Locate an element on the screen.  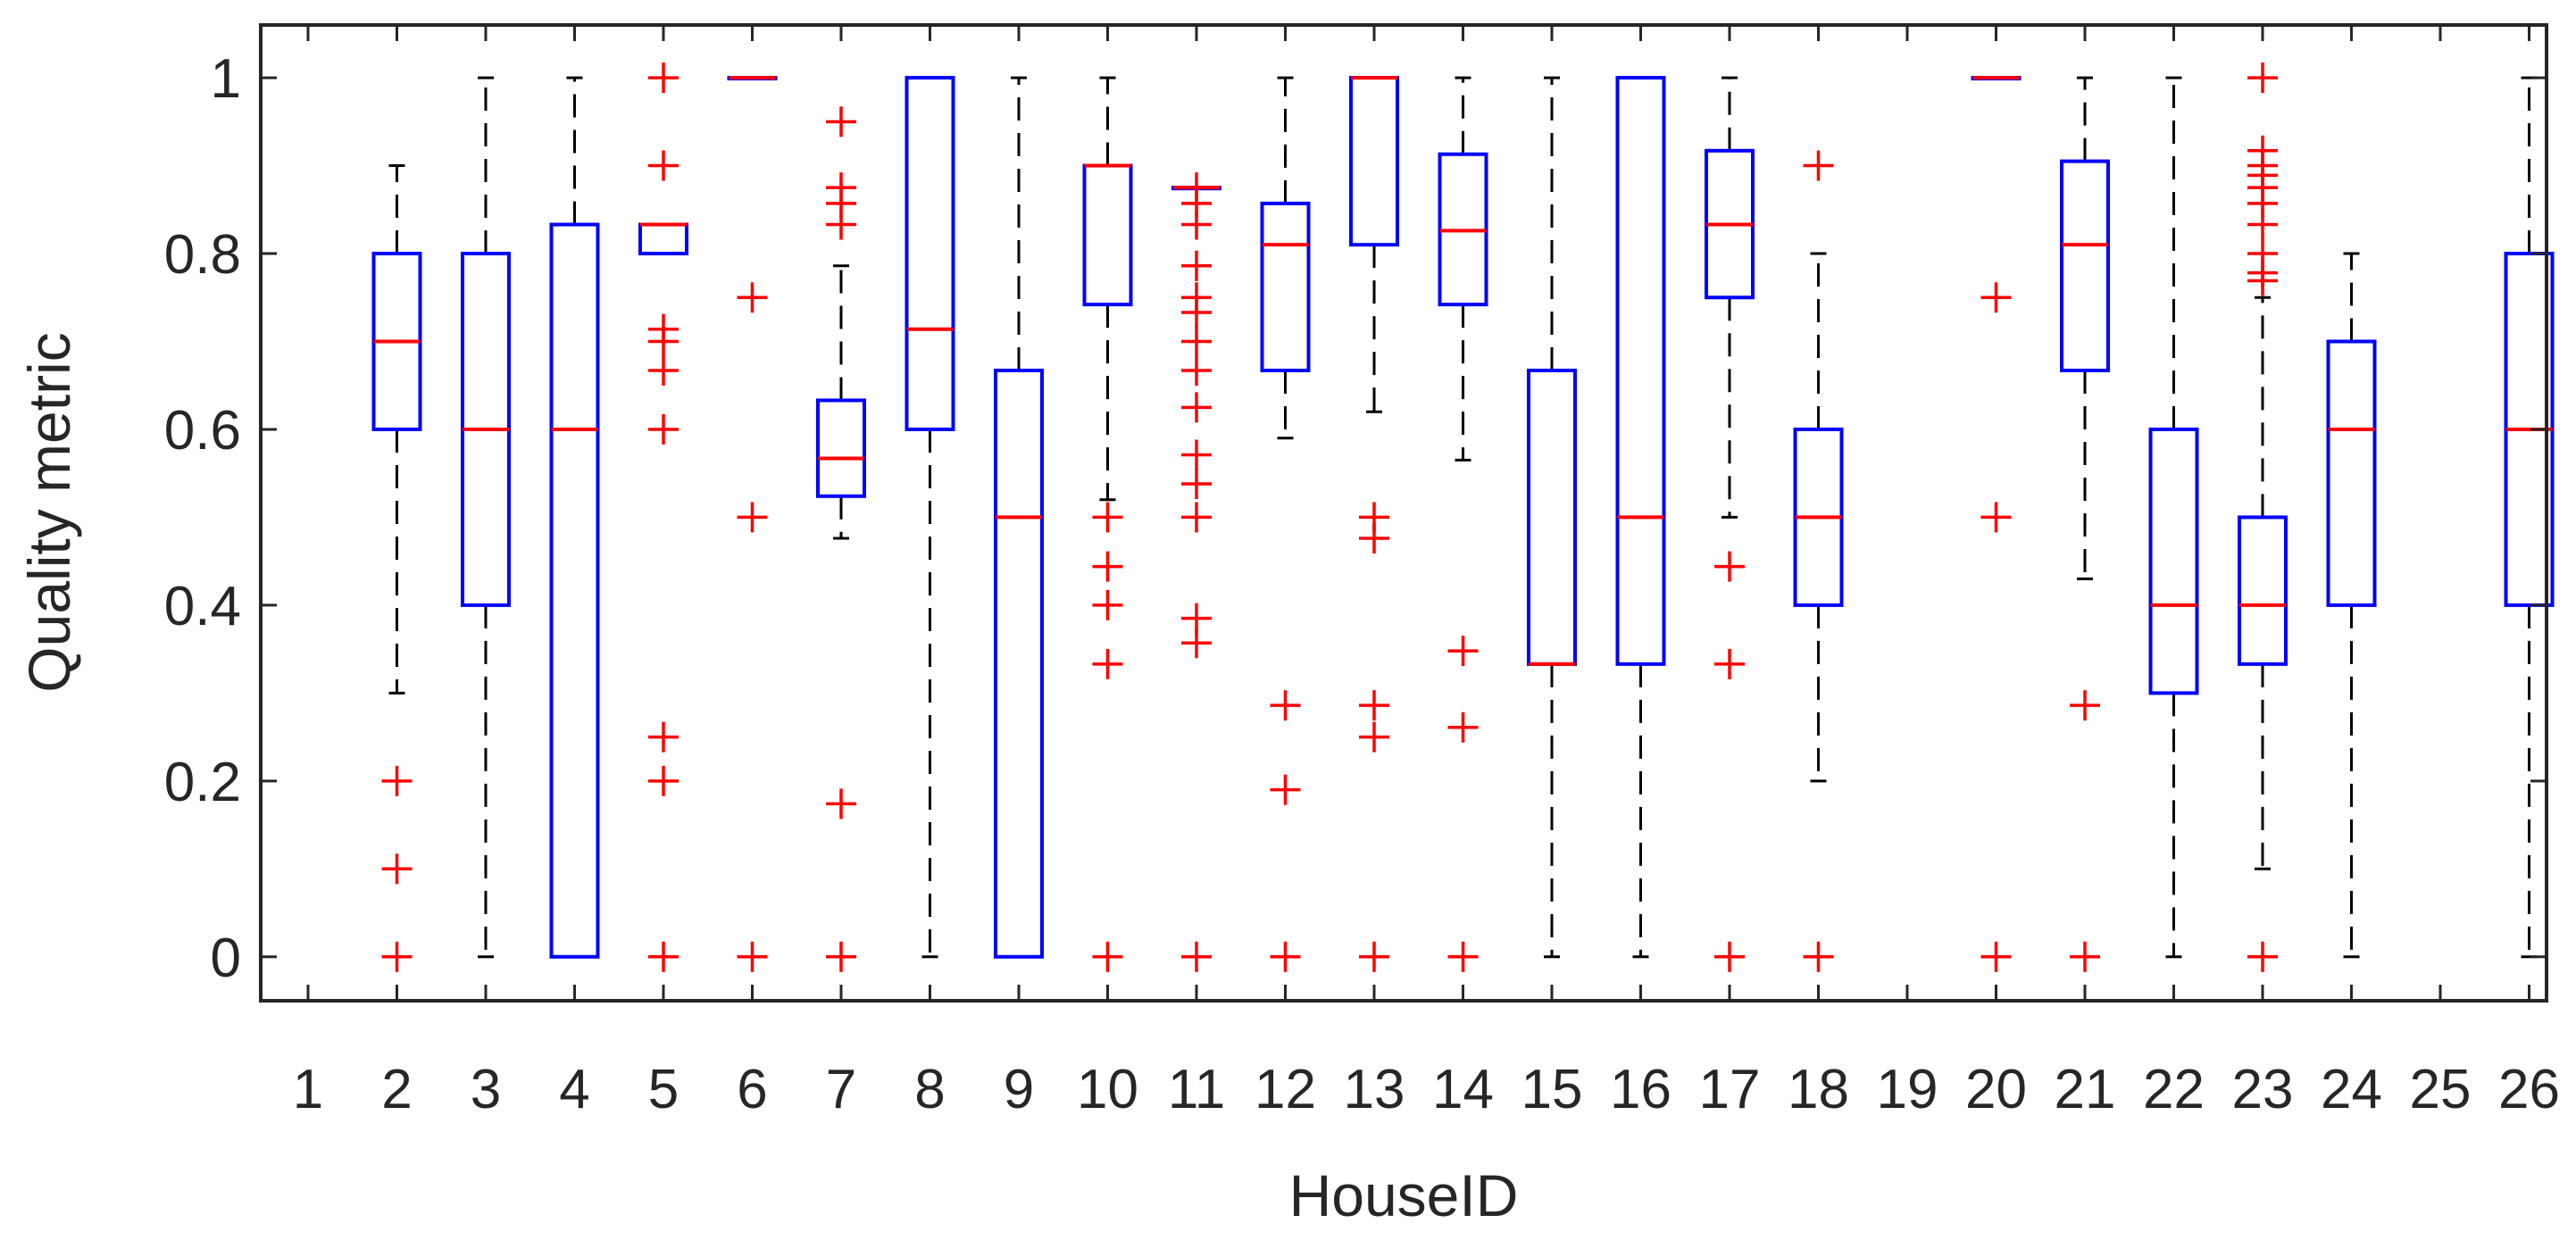
x-tick-label: 5 is located at coordinates (663, 1089).